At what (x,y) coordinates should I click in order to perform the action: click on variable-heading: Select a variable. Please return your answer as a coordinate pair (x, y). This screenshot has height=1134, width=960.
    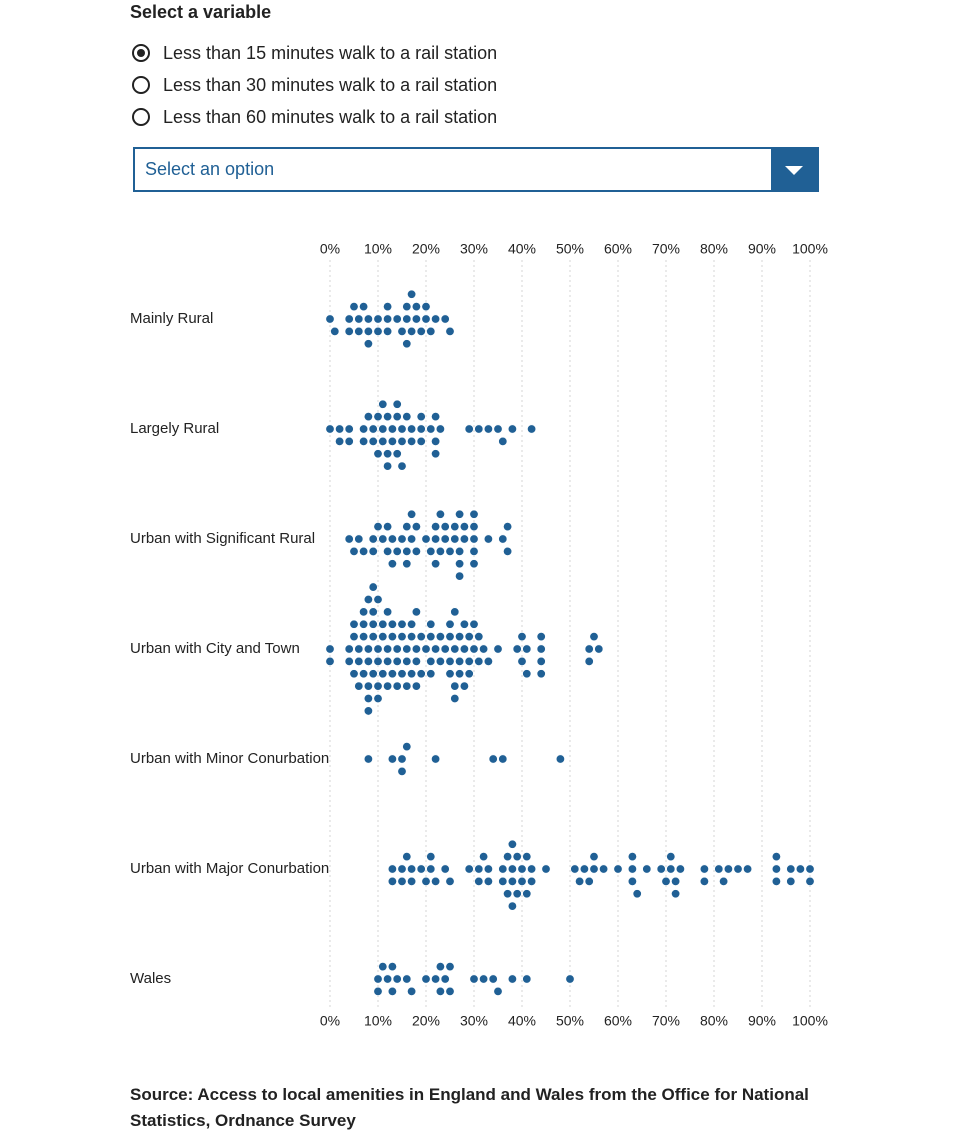
    Looking at the image, I should click on (201, 12).